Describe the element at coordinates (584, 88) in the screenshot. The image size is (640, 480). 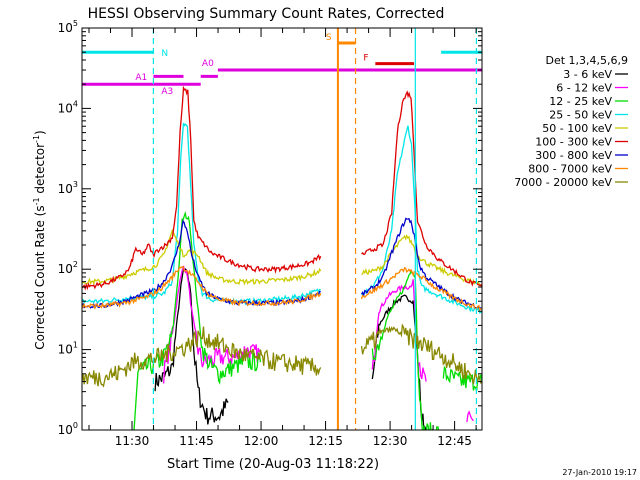
I see `legend-label: 6 - 12 keV` at that location.